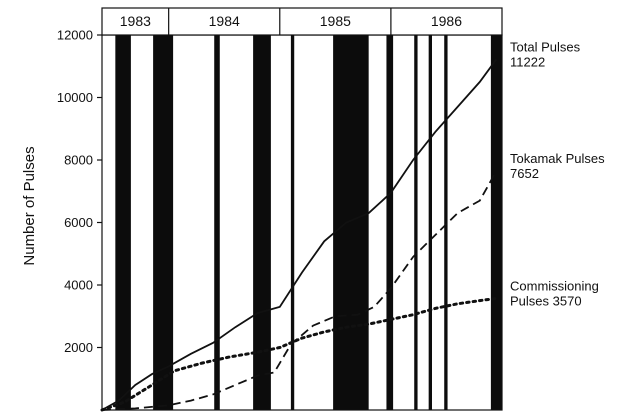 The image size is (625, 412). What do you see at coordinates (78, 285) in the screenshot?
I see `y-tick-label-4000: 4000` at bounding box center [78, 285].